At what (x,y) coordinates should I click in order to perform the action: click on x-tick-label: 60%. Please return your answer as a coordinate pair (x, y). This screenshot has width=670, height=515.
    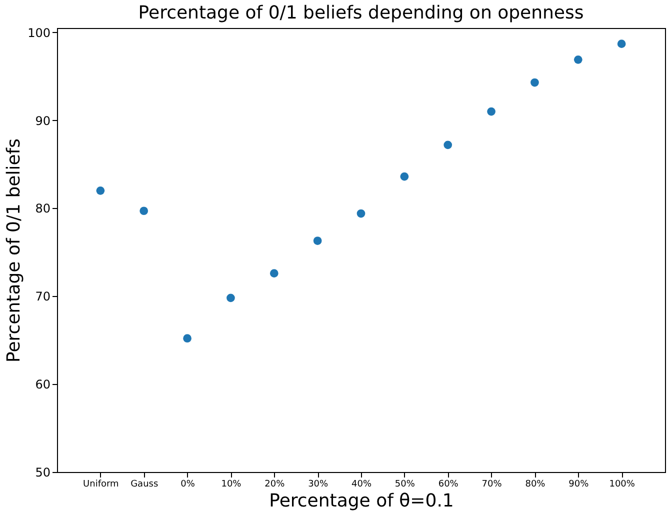
    Looking at the image, I should click on (448, 485).